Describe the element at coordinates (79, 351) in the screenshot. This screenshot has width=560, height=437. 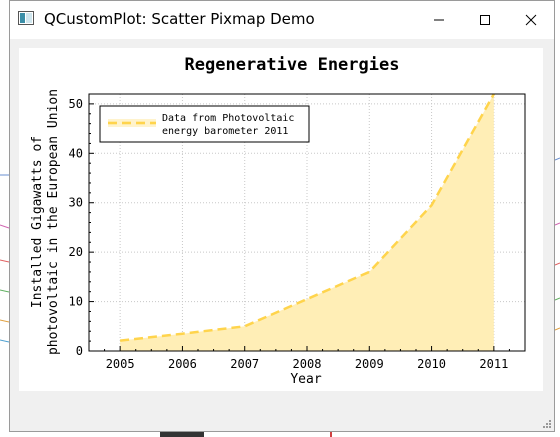
I see `y-tick-label: 0` at that location.